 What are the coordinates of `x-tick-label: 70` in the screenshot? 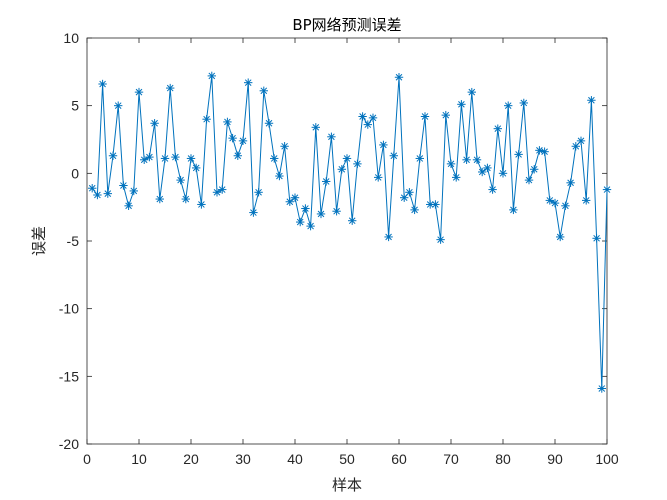 It's located at (451, 459).